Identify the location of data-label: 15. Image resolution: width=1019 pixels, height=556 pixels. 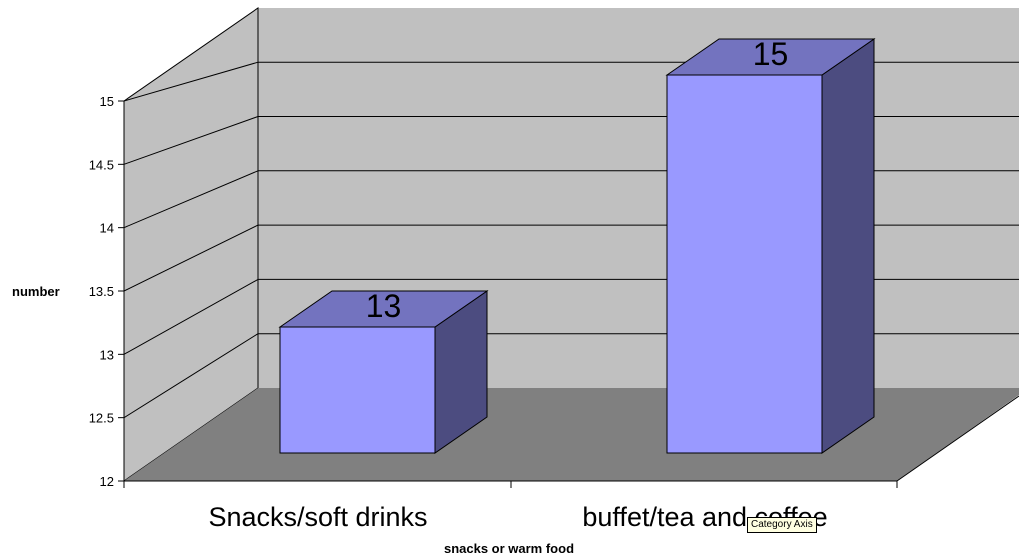
(771, 54).